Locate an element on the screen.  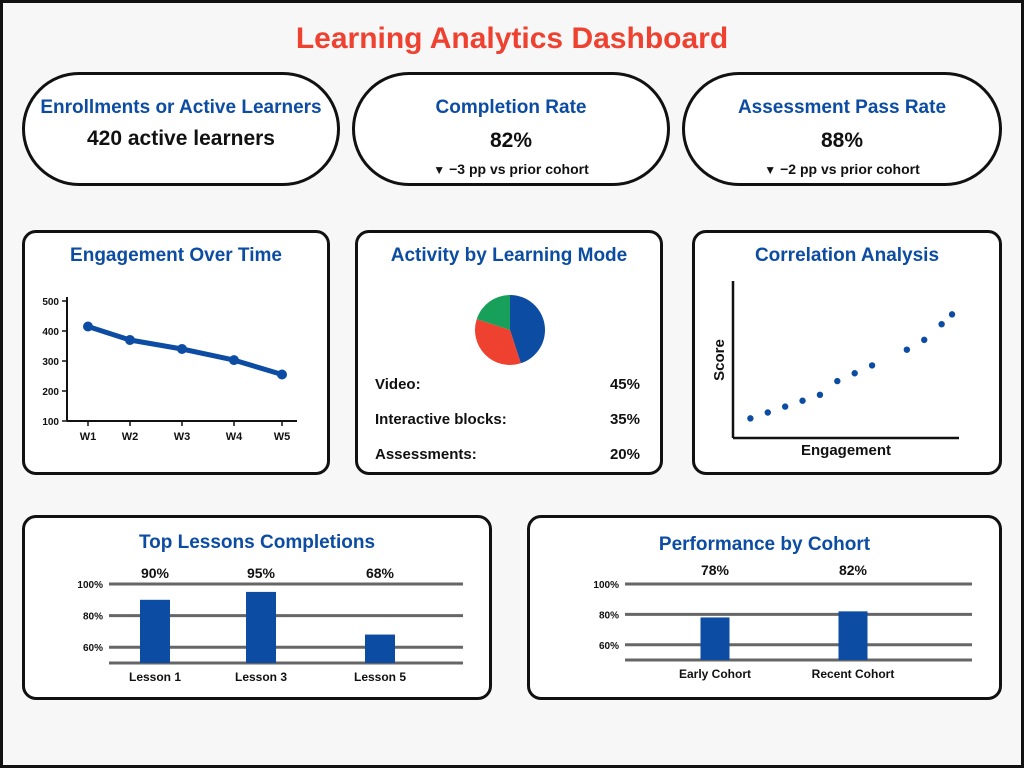
data-label: 95% is located at coordinates (261, 573).